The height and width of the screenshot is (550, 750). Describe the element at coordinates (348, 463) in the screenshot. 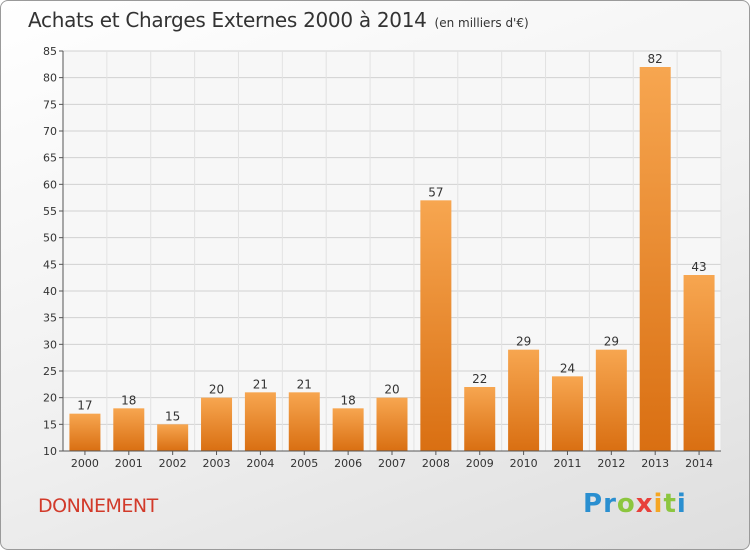

I see `x-tick-label: 2006` at that location.